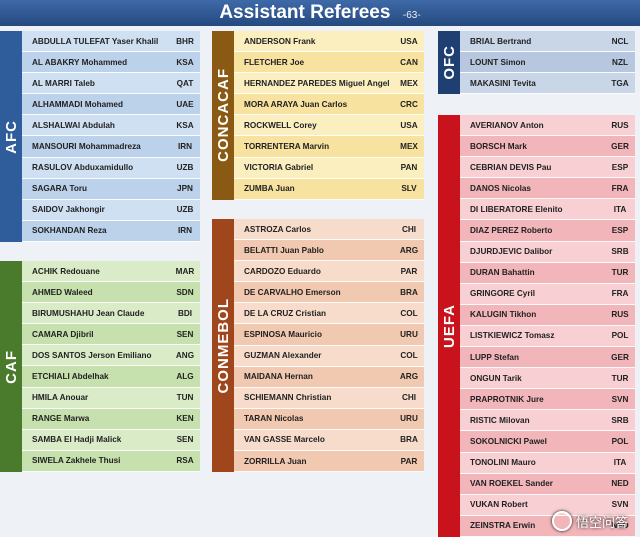 The height and width of the screenshot is (537, 640). I want to click on country-code: ARG, so click(409, 377).